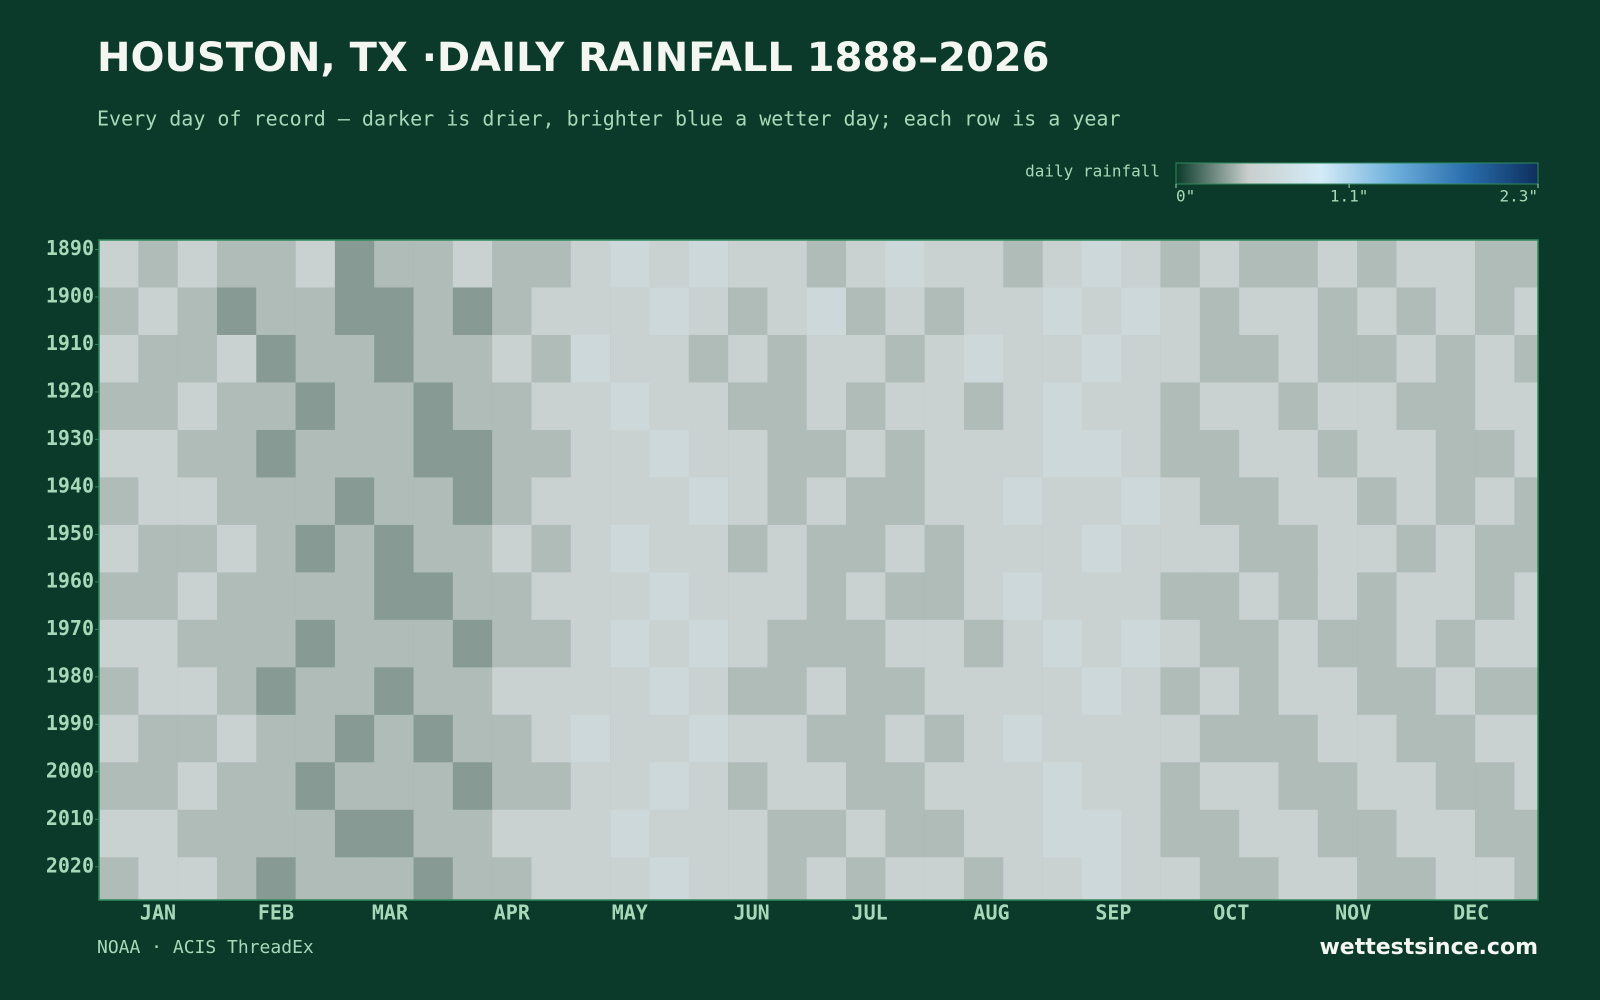 This screenshot has width=1600, height=1000. Describe the element at coordinates (1113, 913) in the screenshot. I see `x-tick-label: SEP` at that location.